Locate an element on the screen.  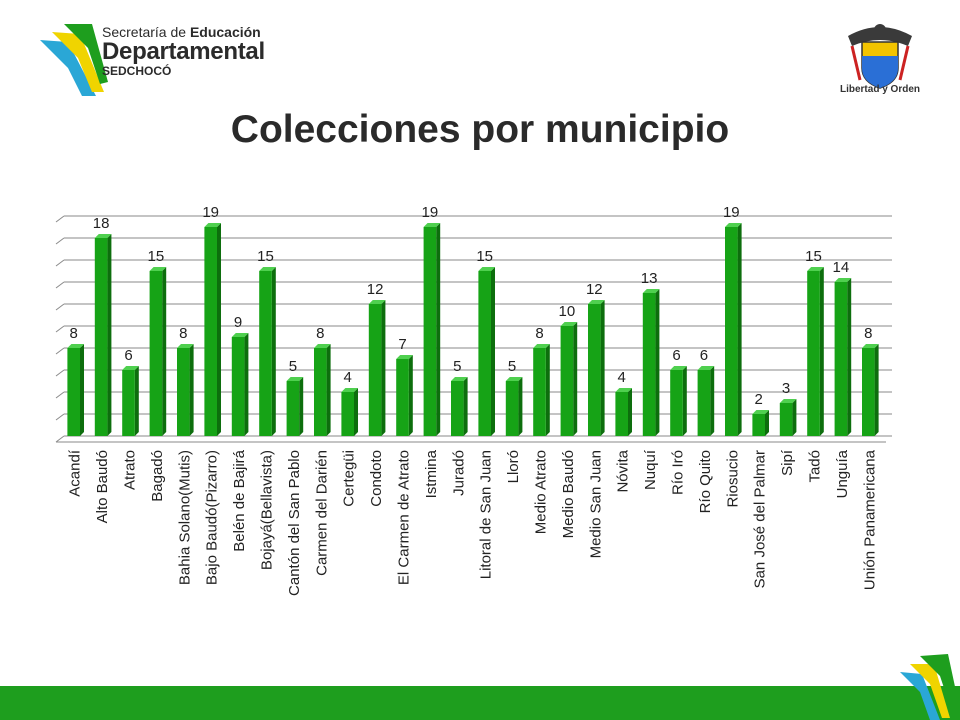
data-label: 9 is located at coordinates (238, 322).